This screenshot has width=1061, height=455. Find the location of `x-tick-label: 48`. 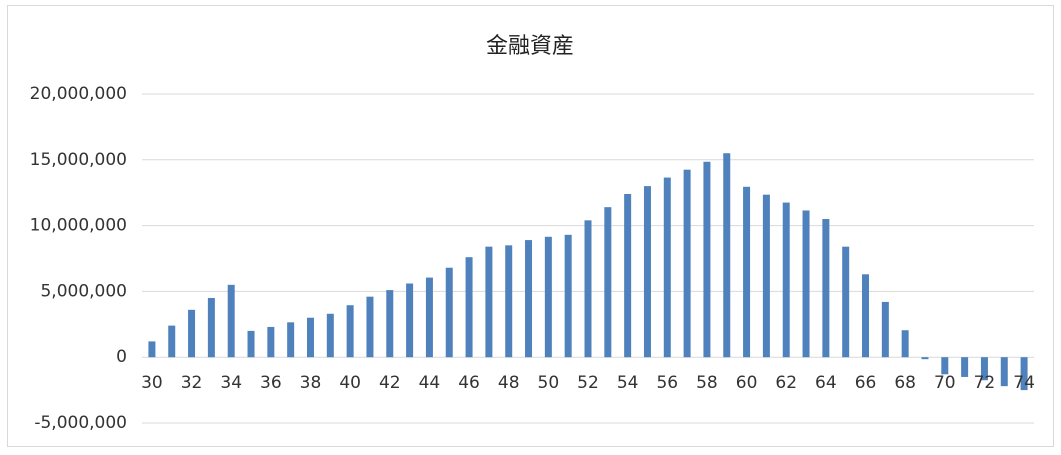

x-tick-label: 48 is located at coordinates (509, 383).